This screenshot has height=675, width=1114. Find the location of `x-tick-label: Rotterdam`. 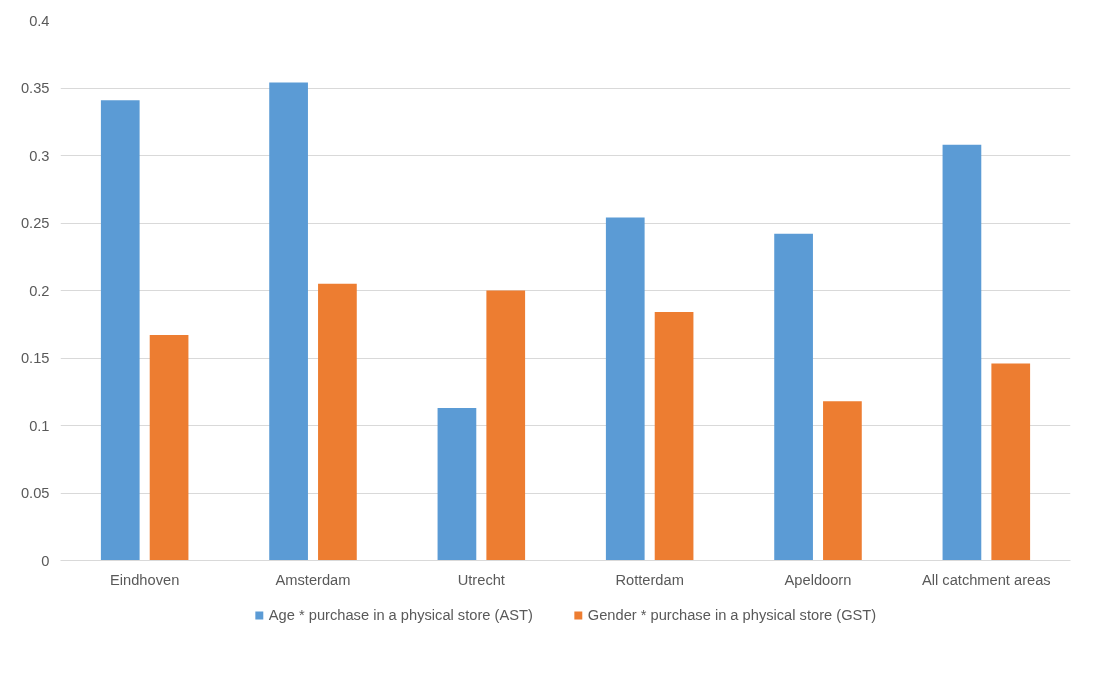

x-tick-label: Rotterdam is located at coordinates (649, 579).